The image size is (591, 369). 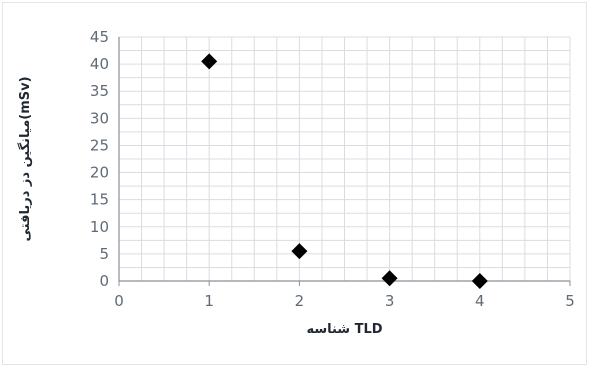 What do you see at coordinates (99, 227) in the screenshot?
I see `y-tick-label: 10` at bounding box center [99, 227].